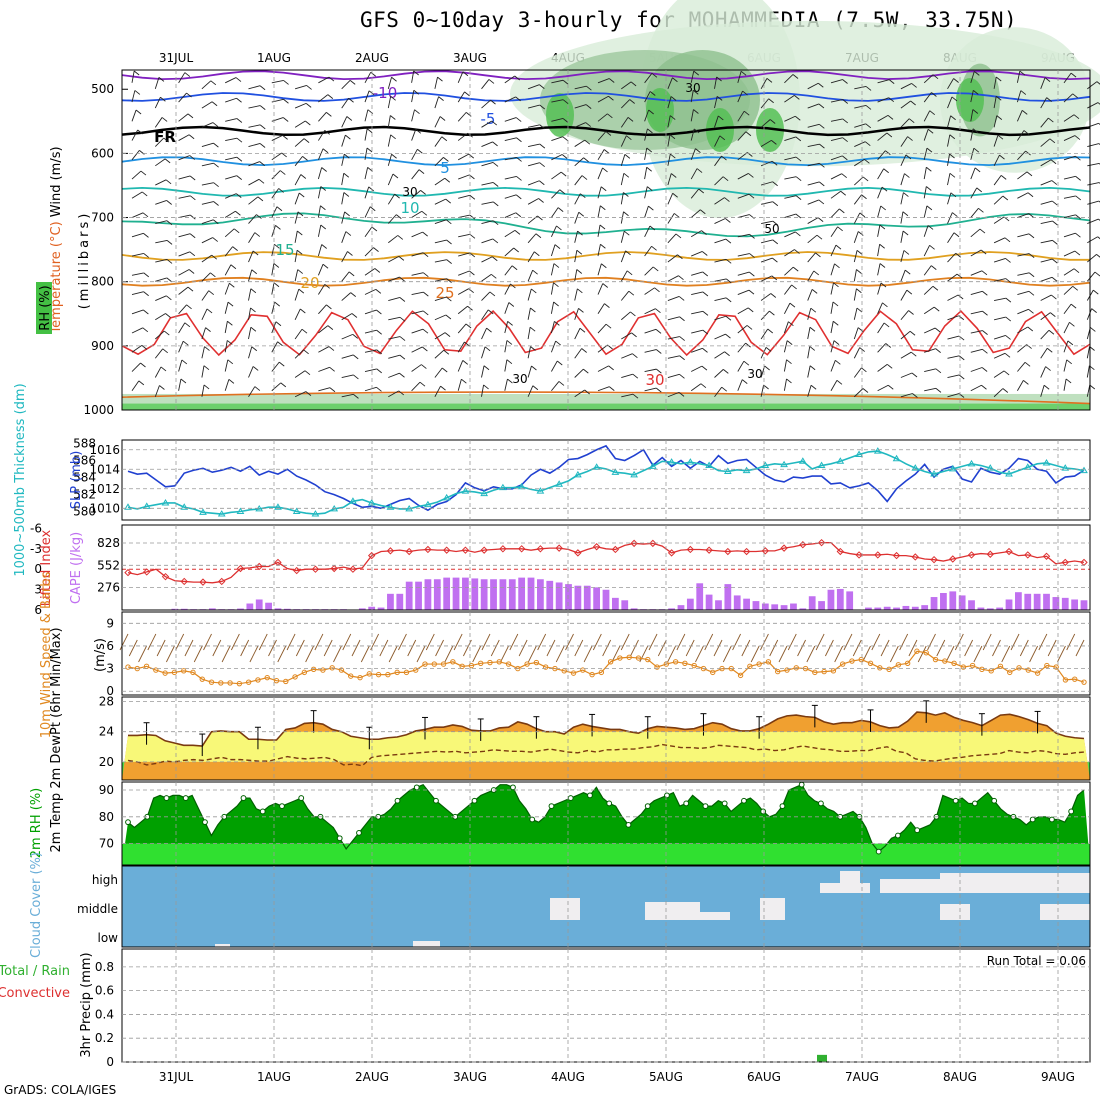  What do you see at coordinates (606, 729) in the screenshot?
I see `temp-line` at bounding box center [606, 729].